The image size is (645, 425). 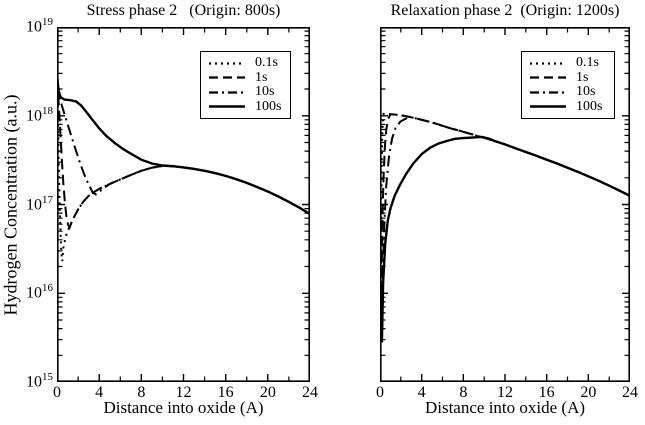 I want to click on series-100s, so click(x=183, y=146).